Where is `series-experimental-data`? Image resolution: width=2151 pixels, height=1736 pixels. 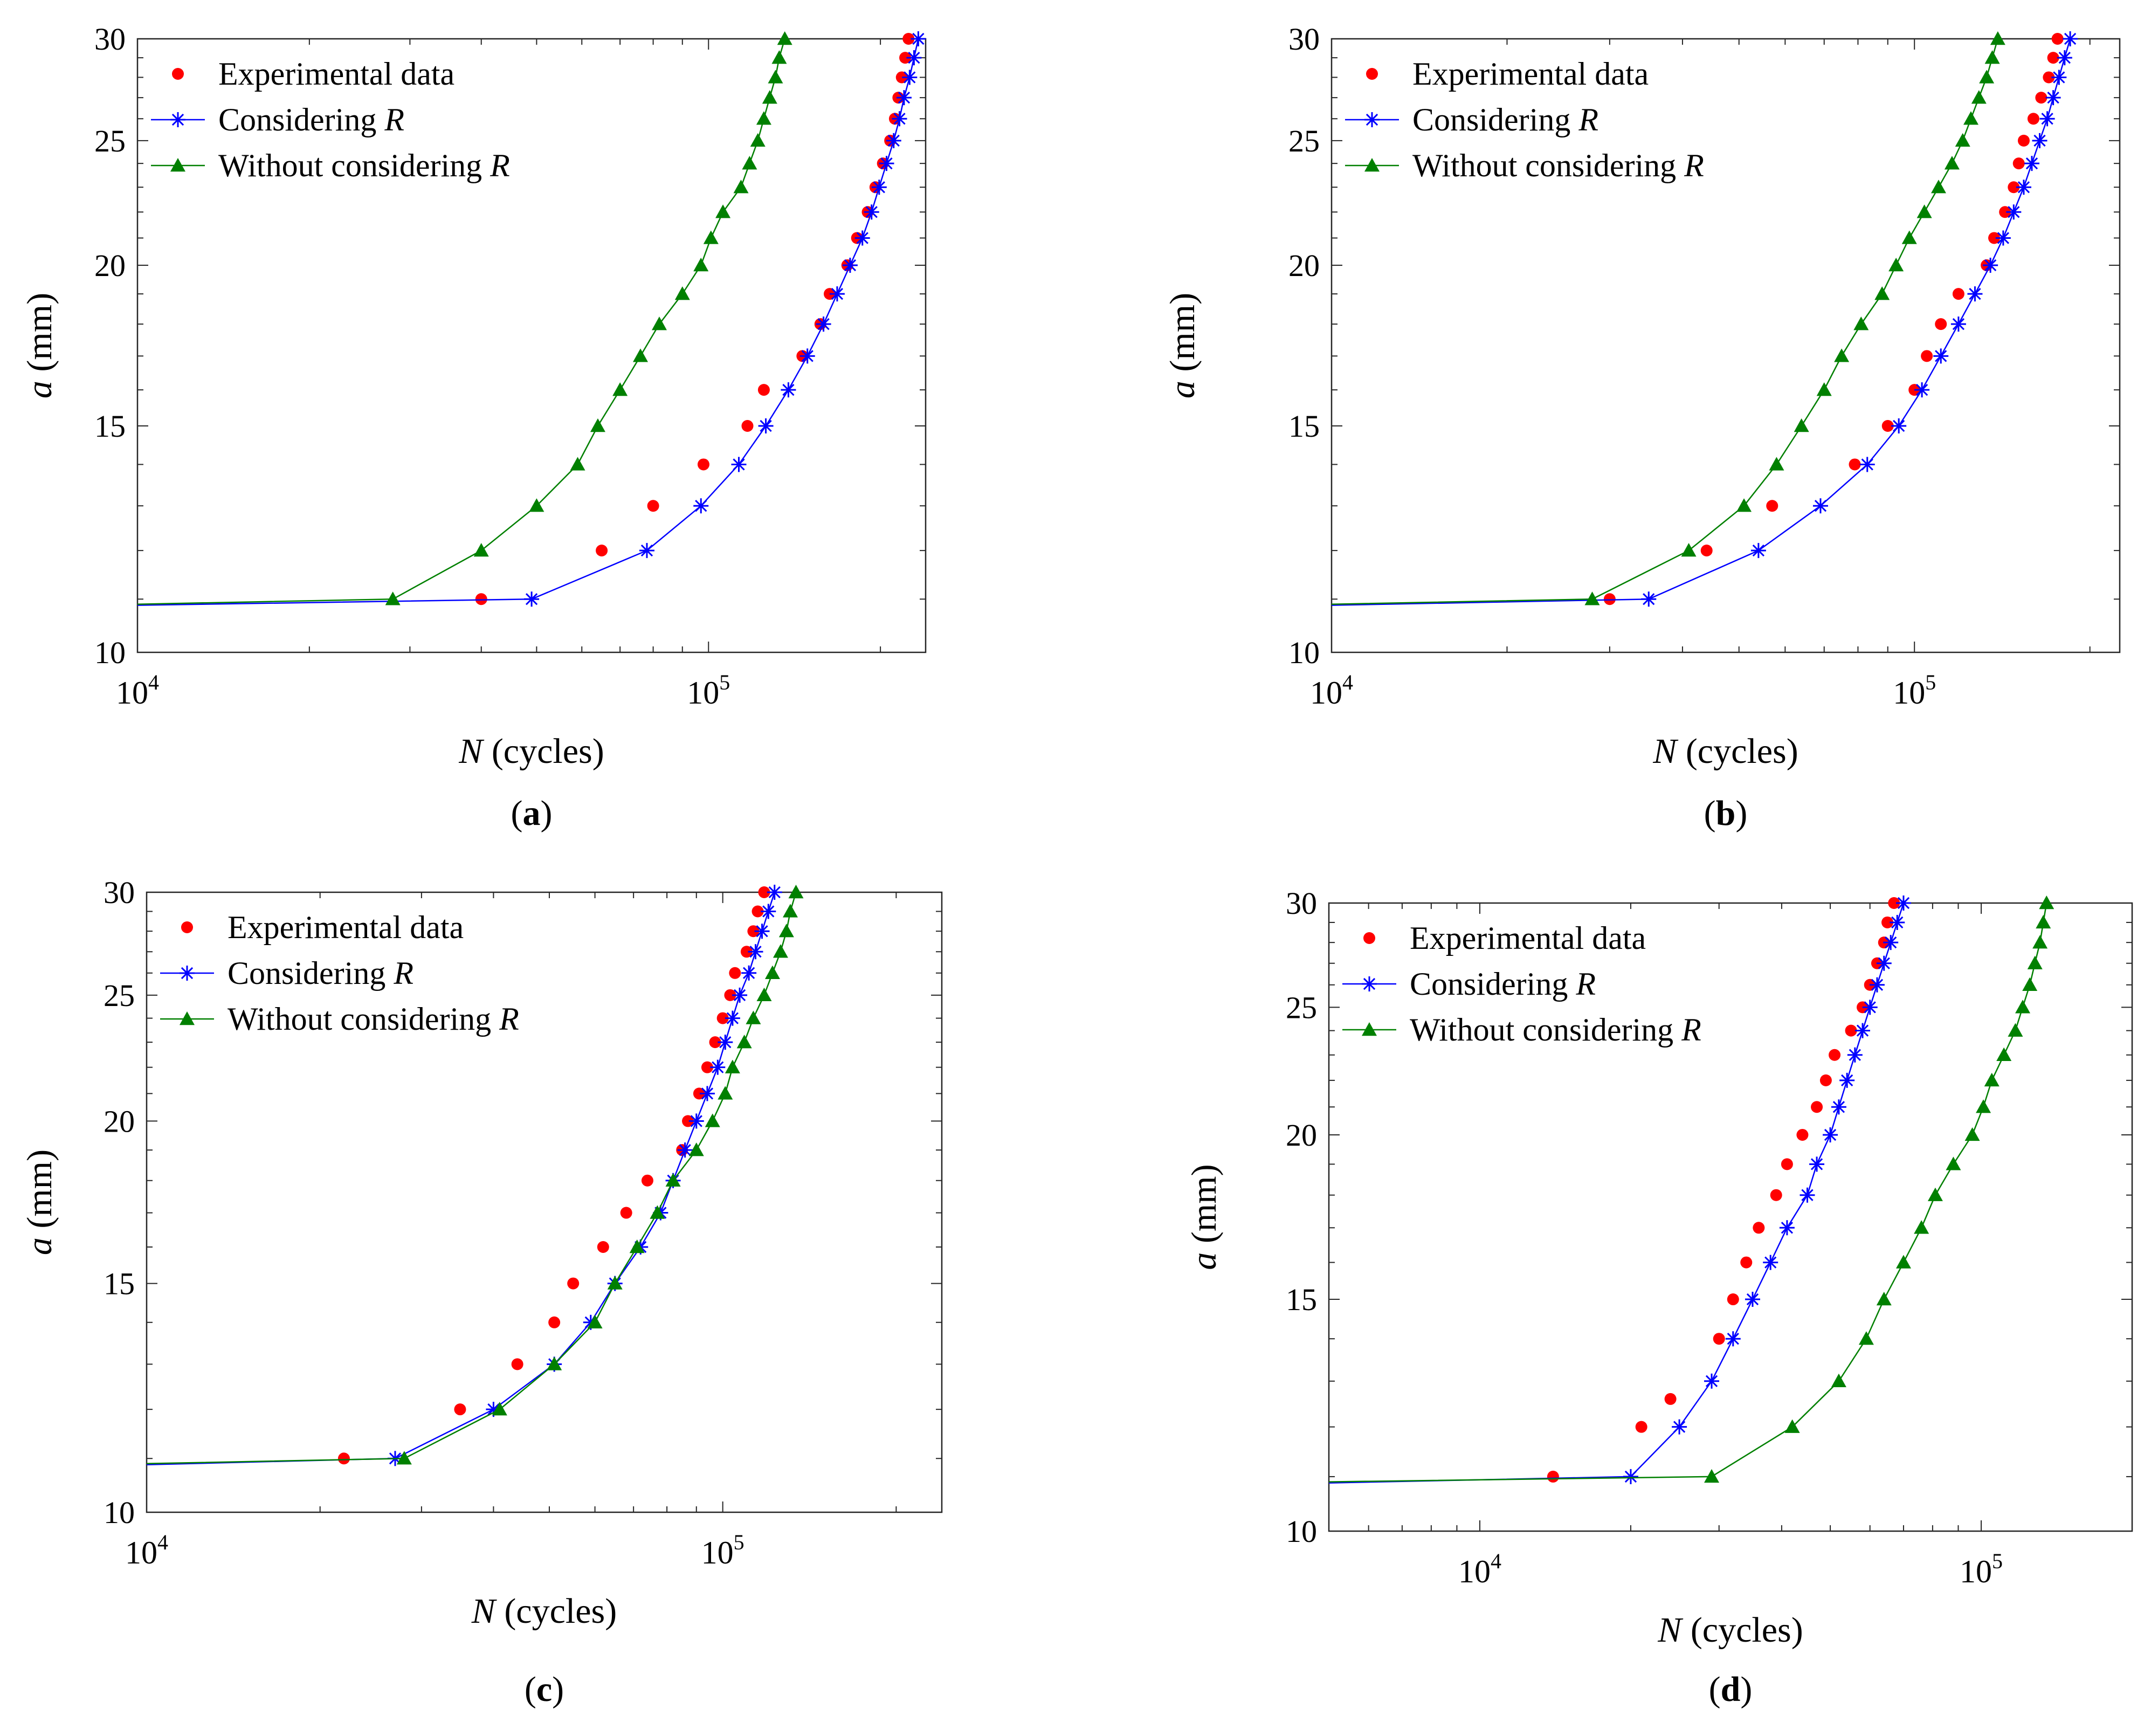
series-experimental-data is located at coordinates (1833, 319).